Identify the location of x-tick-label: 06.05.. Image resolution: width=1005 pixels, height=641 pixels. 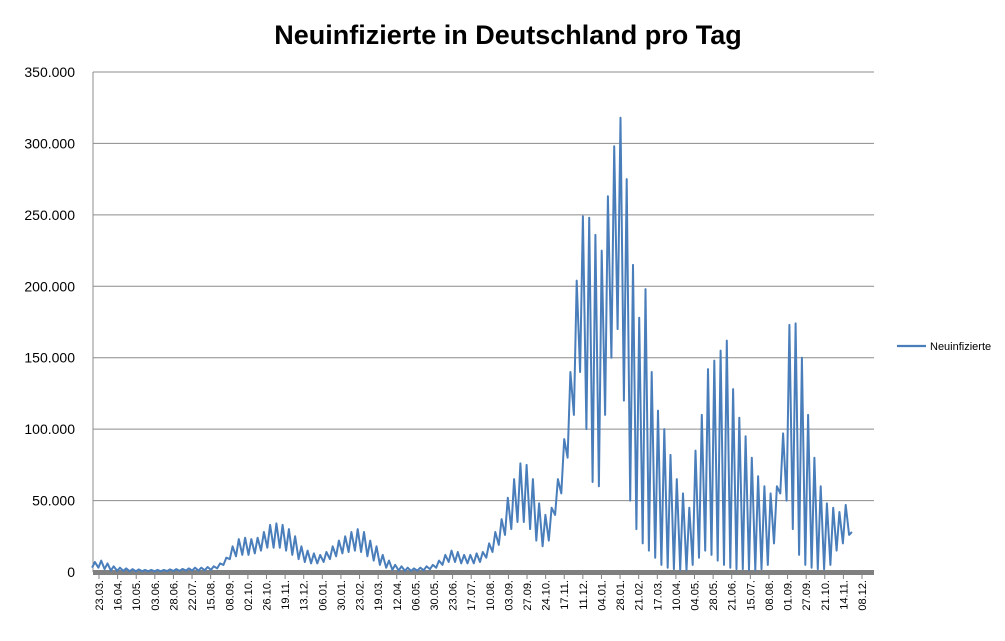
(416, 595).